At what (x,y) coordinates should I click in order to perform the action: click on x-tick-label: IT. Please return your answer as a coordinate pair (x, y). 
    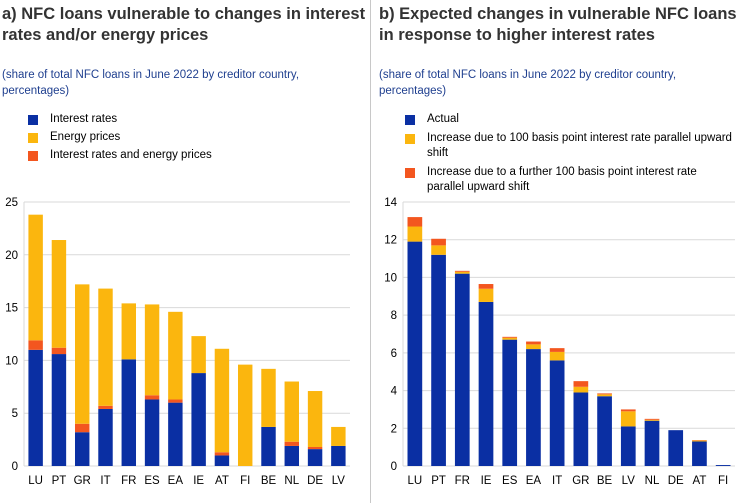
    Looking at the image, I should click on (105, 481).